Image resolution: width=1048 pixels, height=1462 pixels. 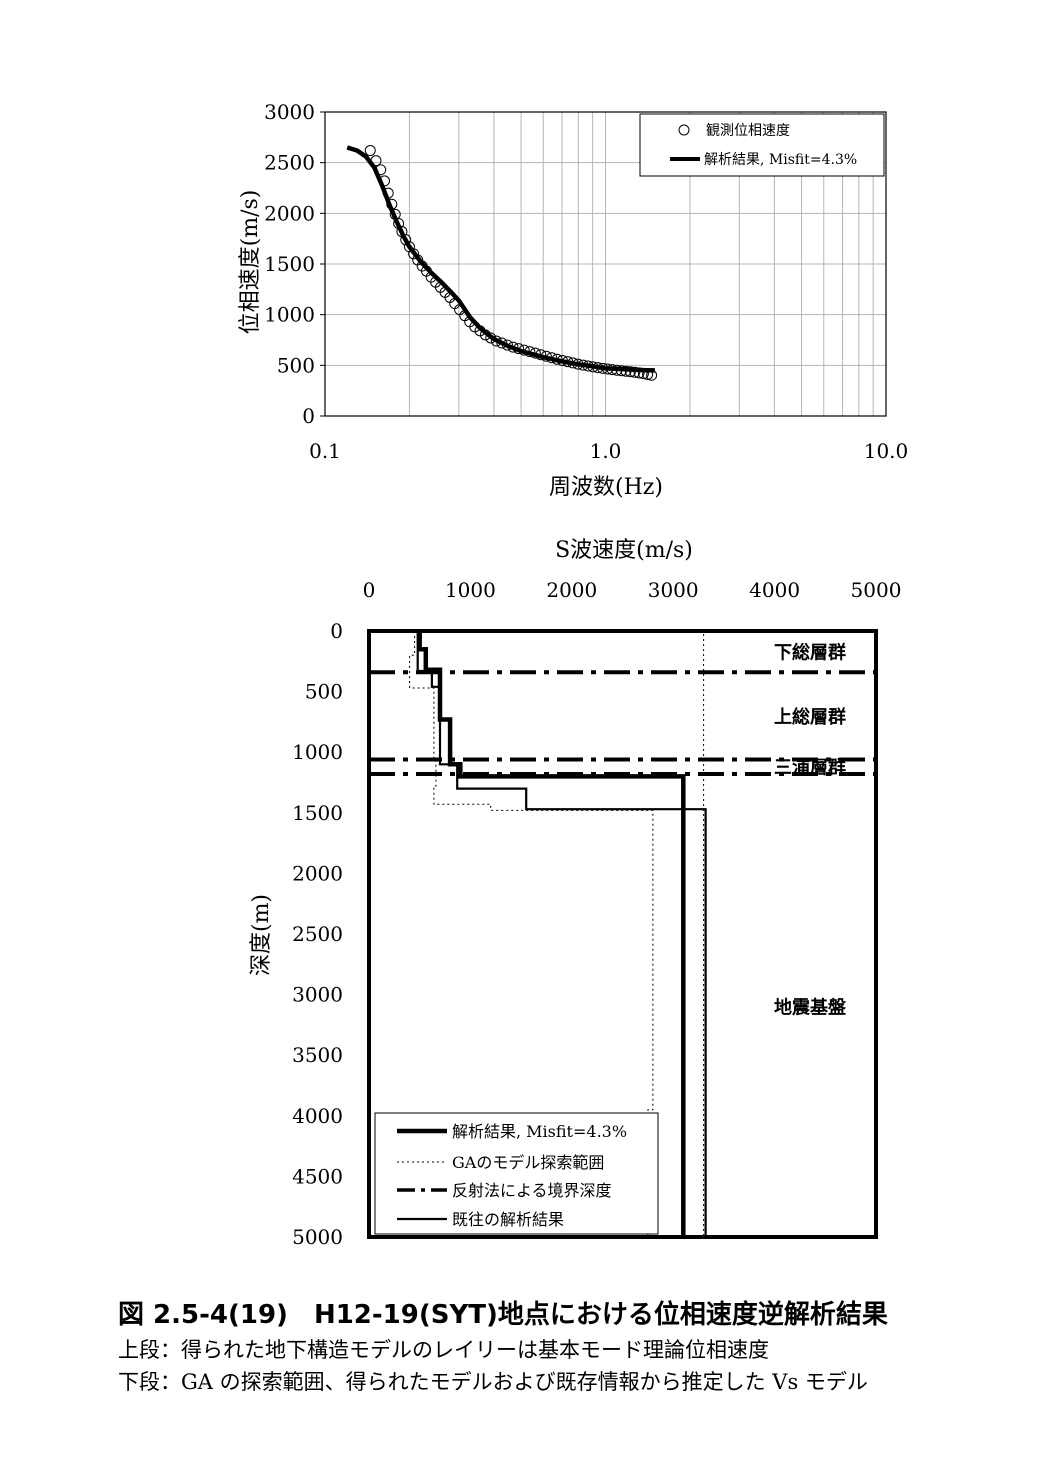 I want to click on upper-y-tick-label: 1000, so click(x=289, y=315).